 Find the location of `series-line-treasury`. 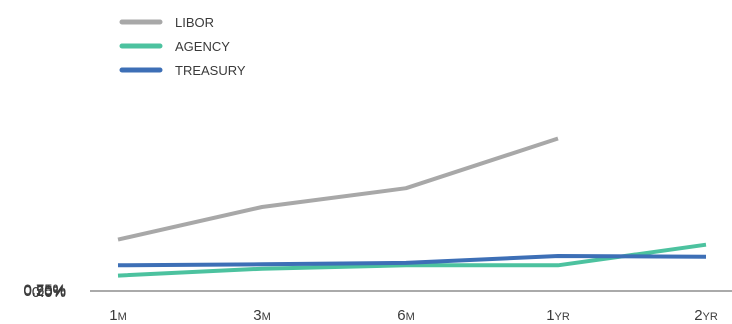

series-line-treasury is located at coordinates (412, 261).